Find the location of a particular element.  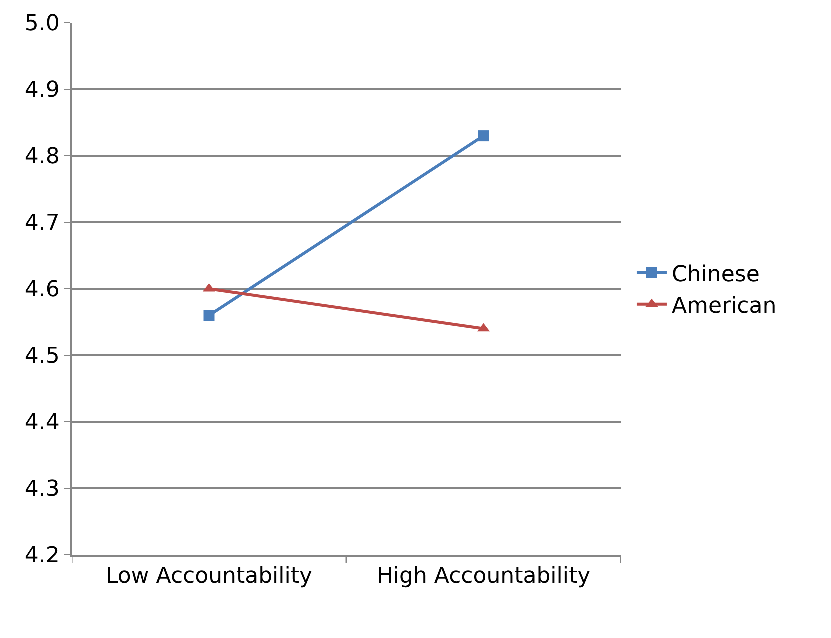

y-tick-label: 4.6 is located at coordinates (42, 290).